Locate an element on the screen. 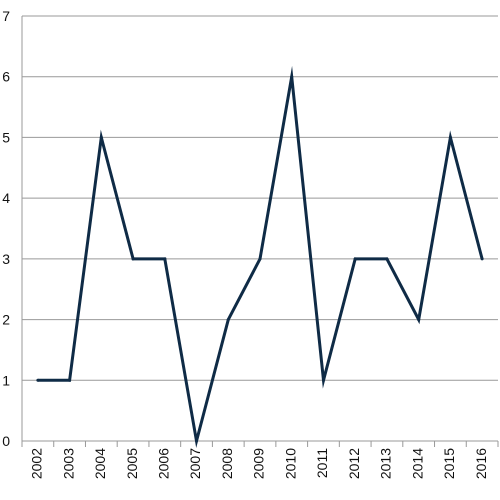 The image size is (500, 500). y-tick-label: 6 is located at coordinates (6, 77).